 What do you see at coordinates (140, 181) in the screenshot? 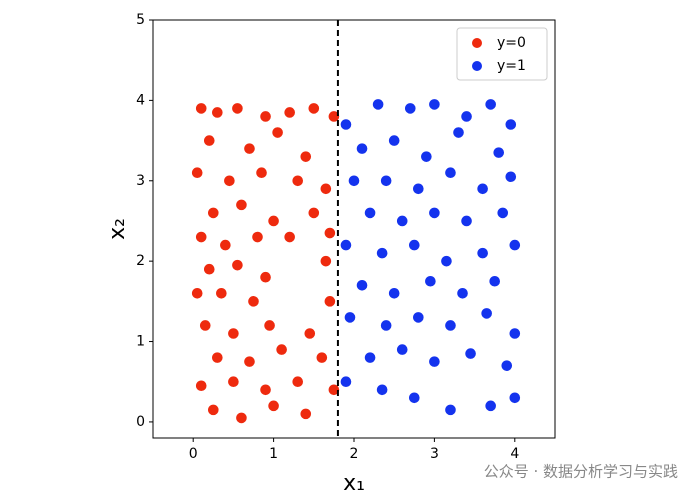
I see `y-tick-label: 3` at bounding box center [140, 181].